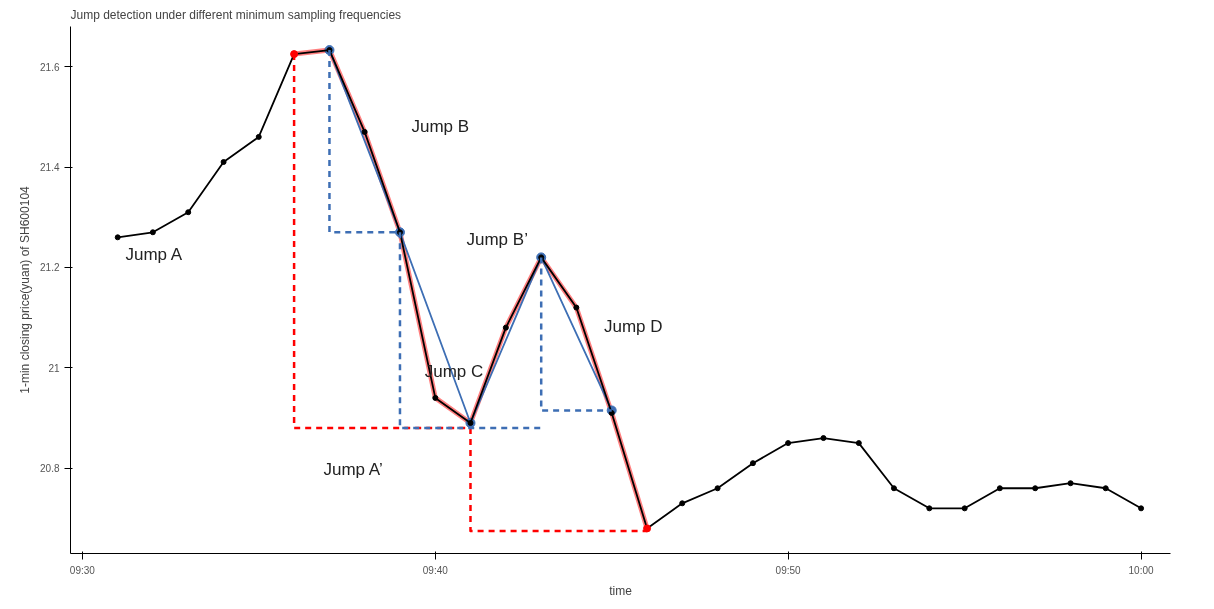  Describe the element at coordinates (50, 469) in the screenshot. I see `y-tick-label: 20.8` at that location.